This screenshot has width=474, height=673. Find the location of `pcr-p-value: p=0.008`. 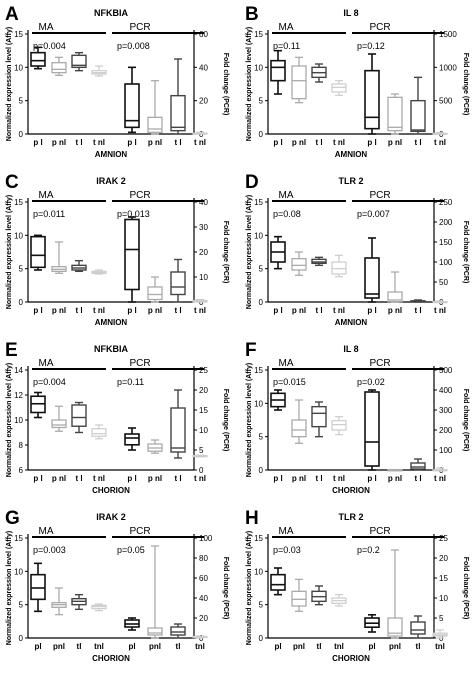

pcr-p-value: p=0.008 is located at coordinates (133, 46).